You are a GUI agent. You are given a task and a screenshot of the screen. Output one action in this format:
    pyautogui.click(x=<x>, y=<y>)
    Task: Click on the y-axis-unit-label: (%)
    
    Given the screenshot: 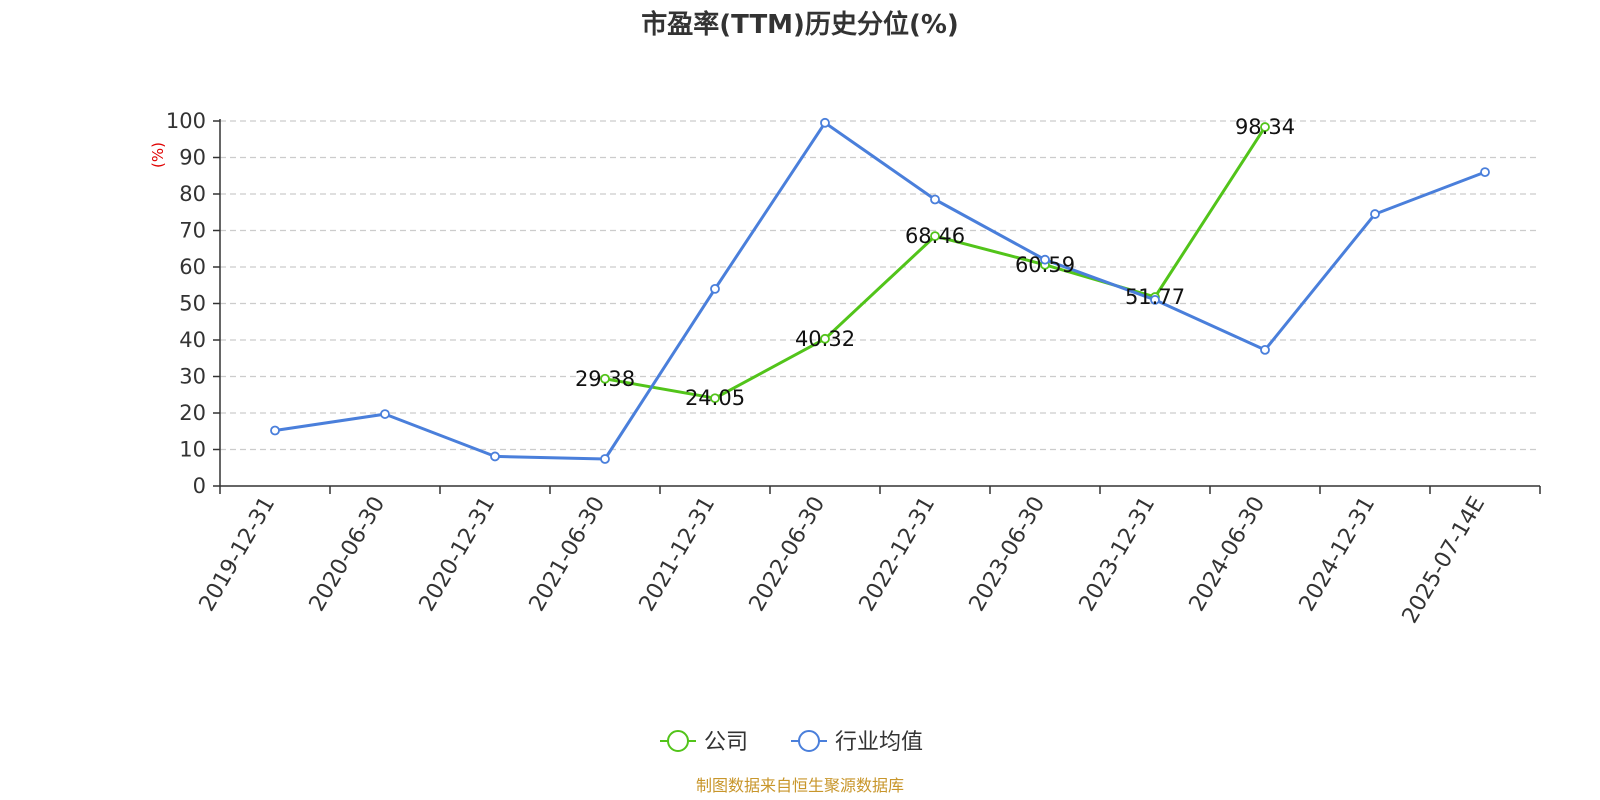 What is the action you would take?
    pyautogui.click(x=158, y=155)
    